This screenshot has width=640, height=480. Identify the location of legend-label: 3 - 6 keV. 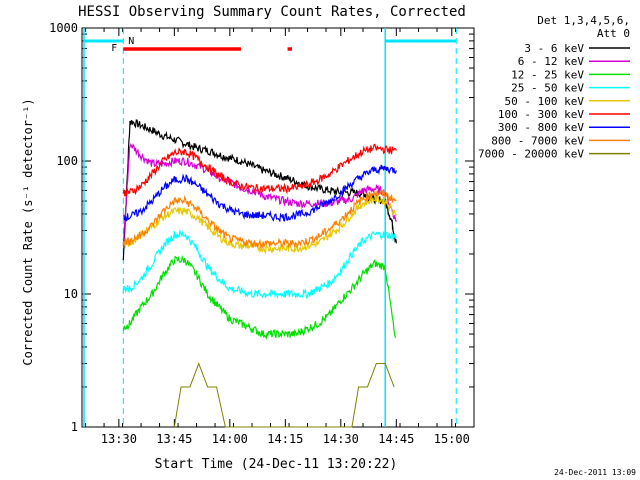
(554, 48).